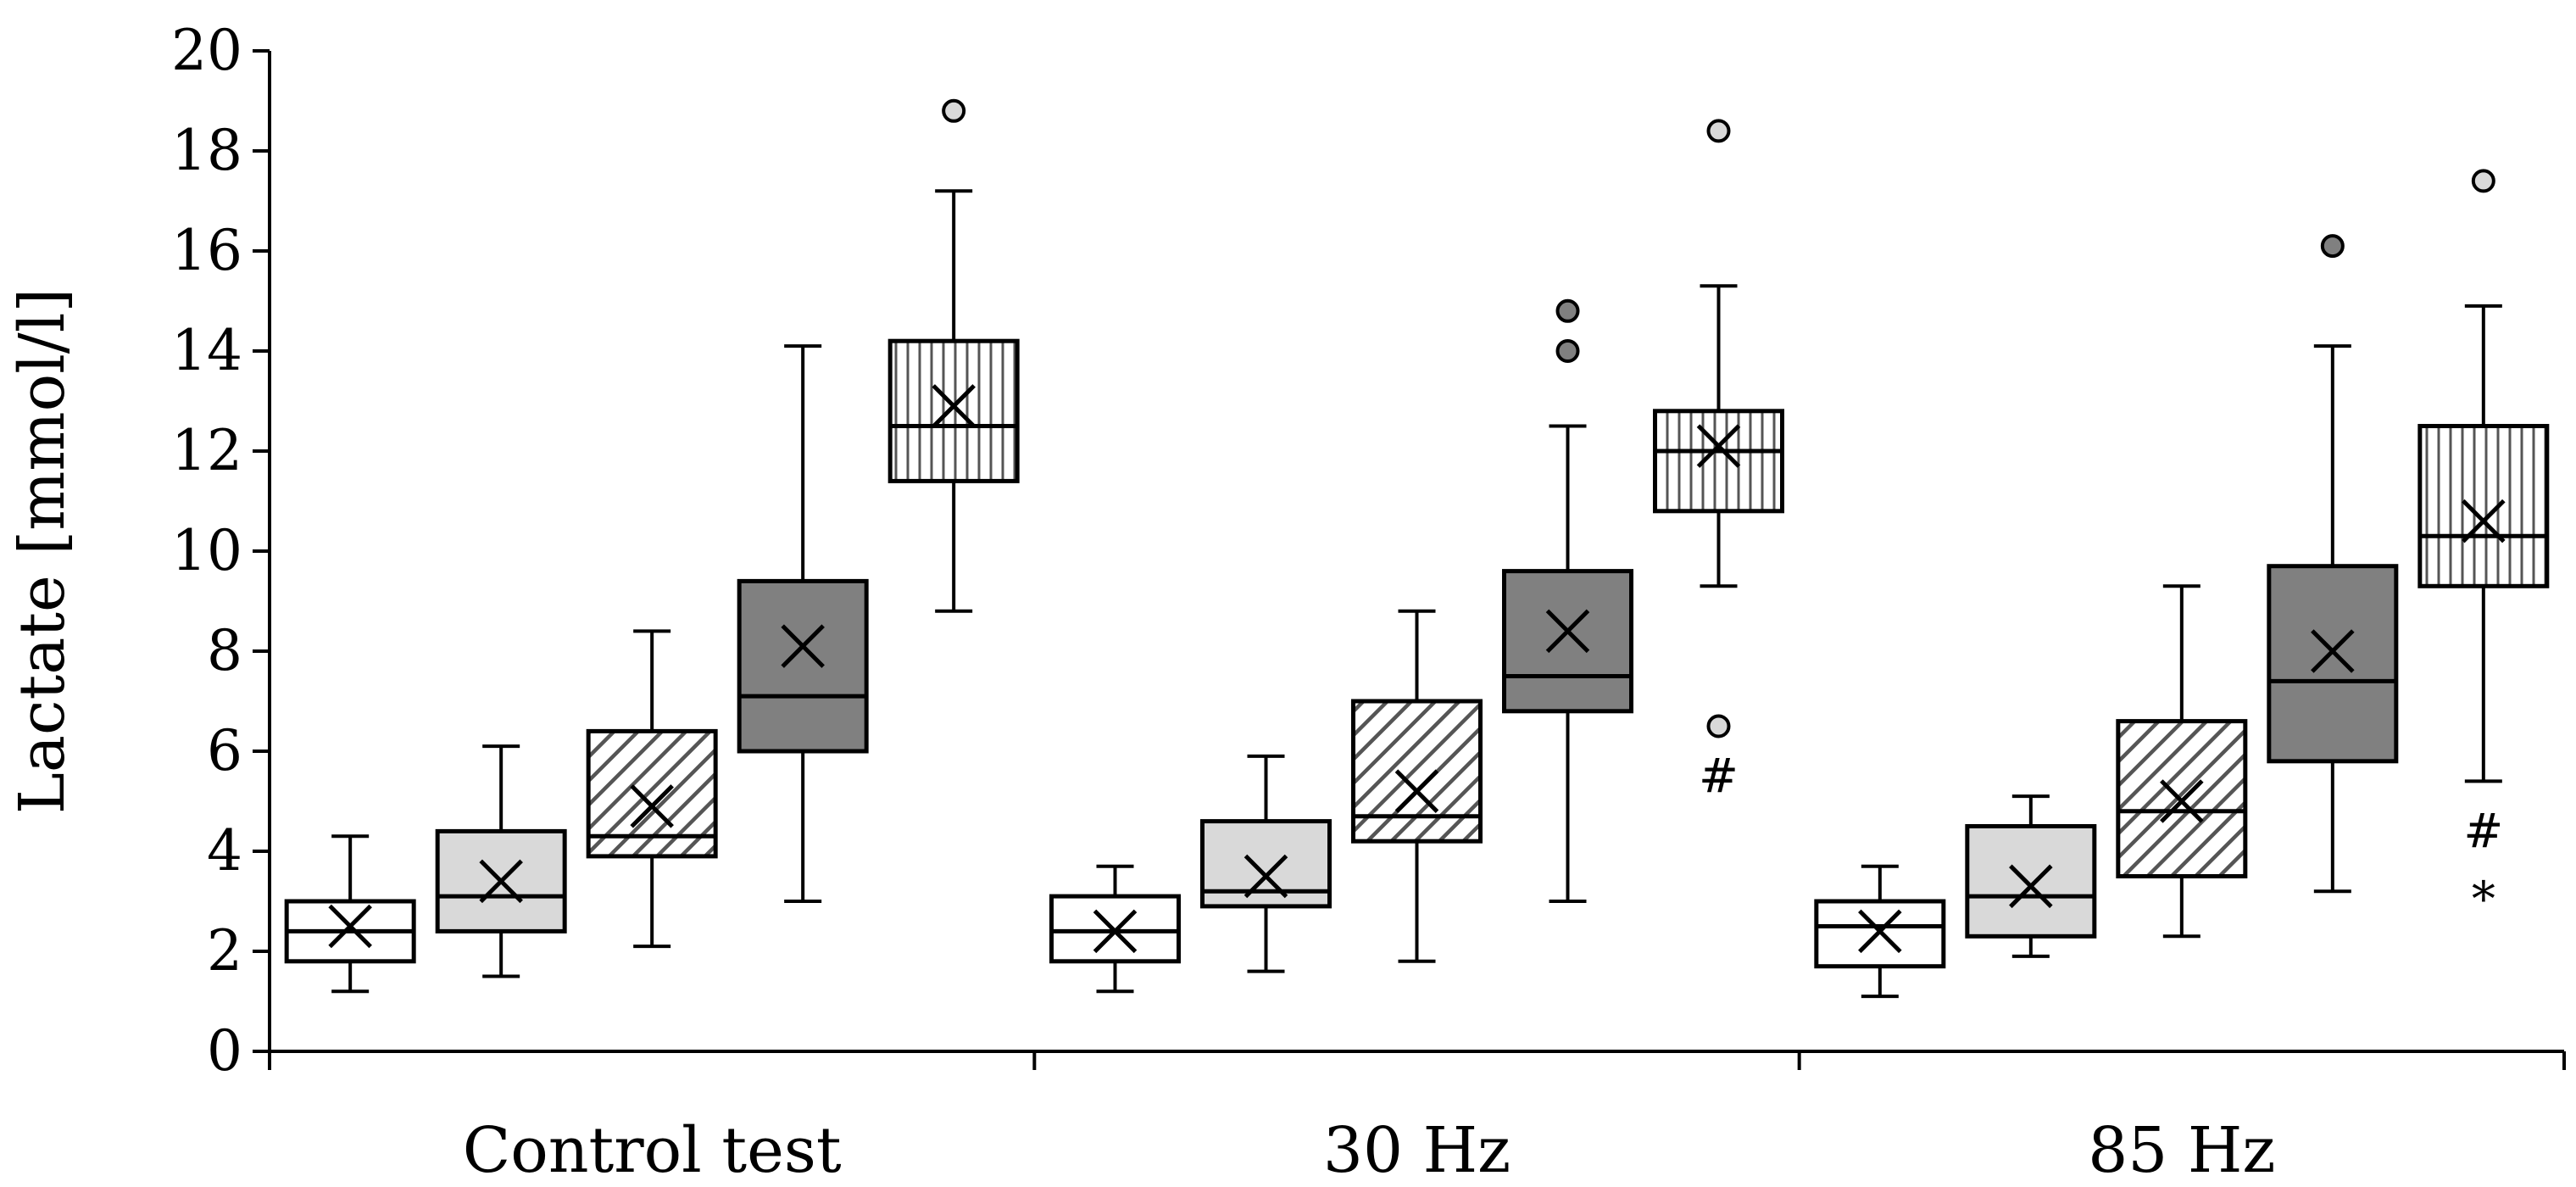 The height and width of the screenshot is (1187, 2576). Describe the element at coordinates (224, 951) in the screenshot. I see `y-tick-label: 2` at that location.